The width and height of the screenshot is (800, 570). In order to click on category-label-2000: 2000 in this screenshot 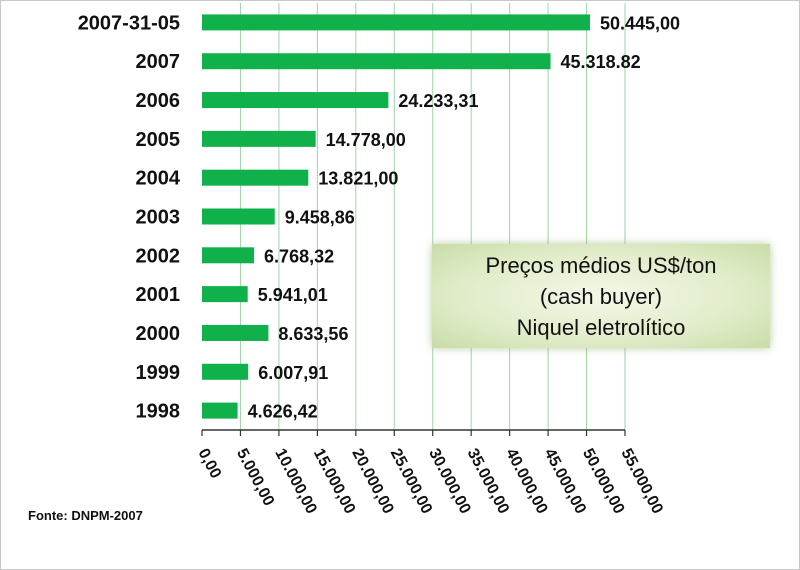, I will do `click(158, 334)`.